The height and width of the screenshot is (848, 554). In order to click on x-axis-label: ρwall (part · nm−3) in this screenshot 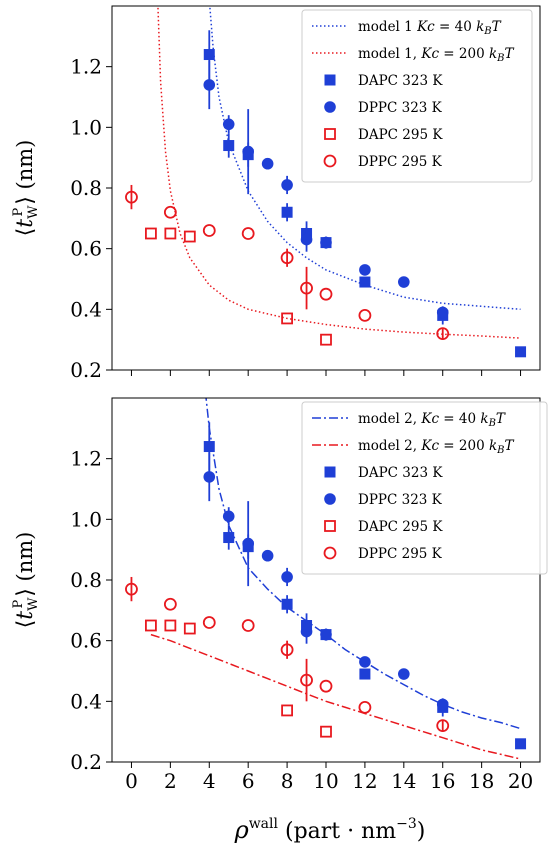, I will do `click(330, 830)`.